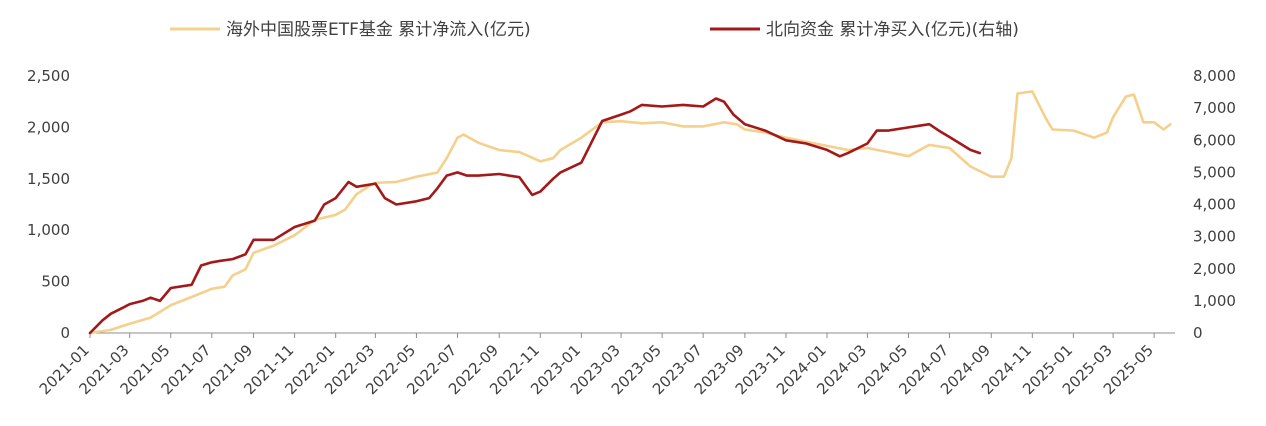 The width and height of the screenshot is (1266, 426). Describe the element at coordinates (48, 76) in the screenshot. I see `y-left-tick-label: 2,500` at that location.